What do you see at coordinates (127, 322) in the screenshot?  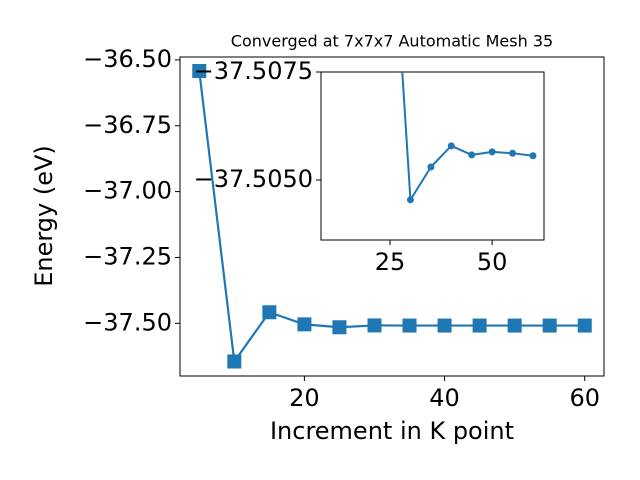 I see `y-tick-label: −37.50` at bounding box center [127, 322].